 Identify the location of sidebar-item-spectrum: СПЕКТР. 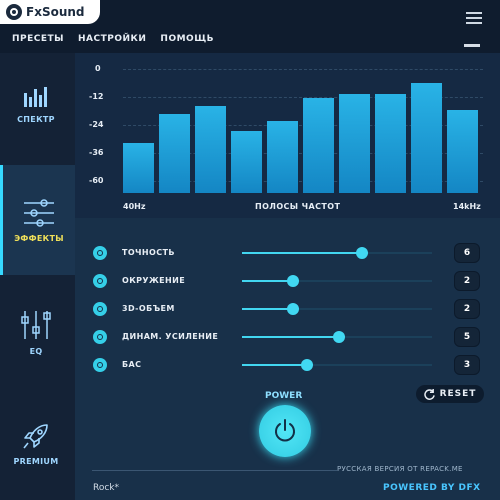
(36, 104).